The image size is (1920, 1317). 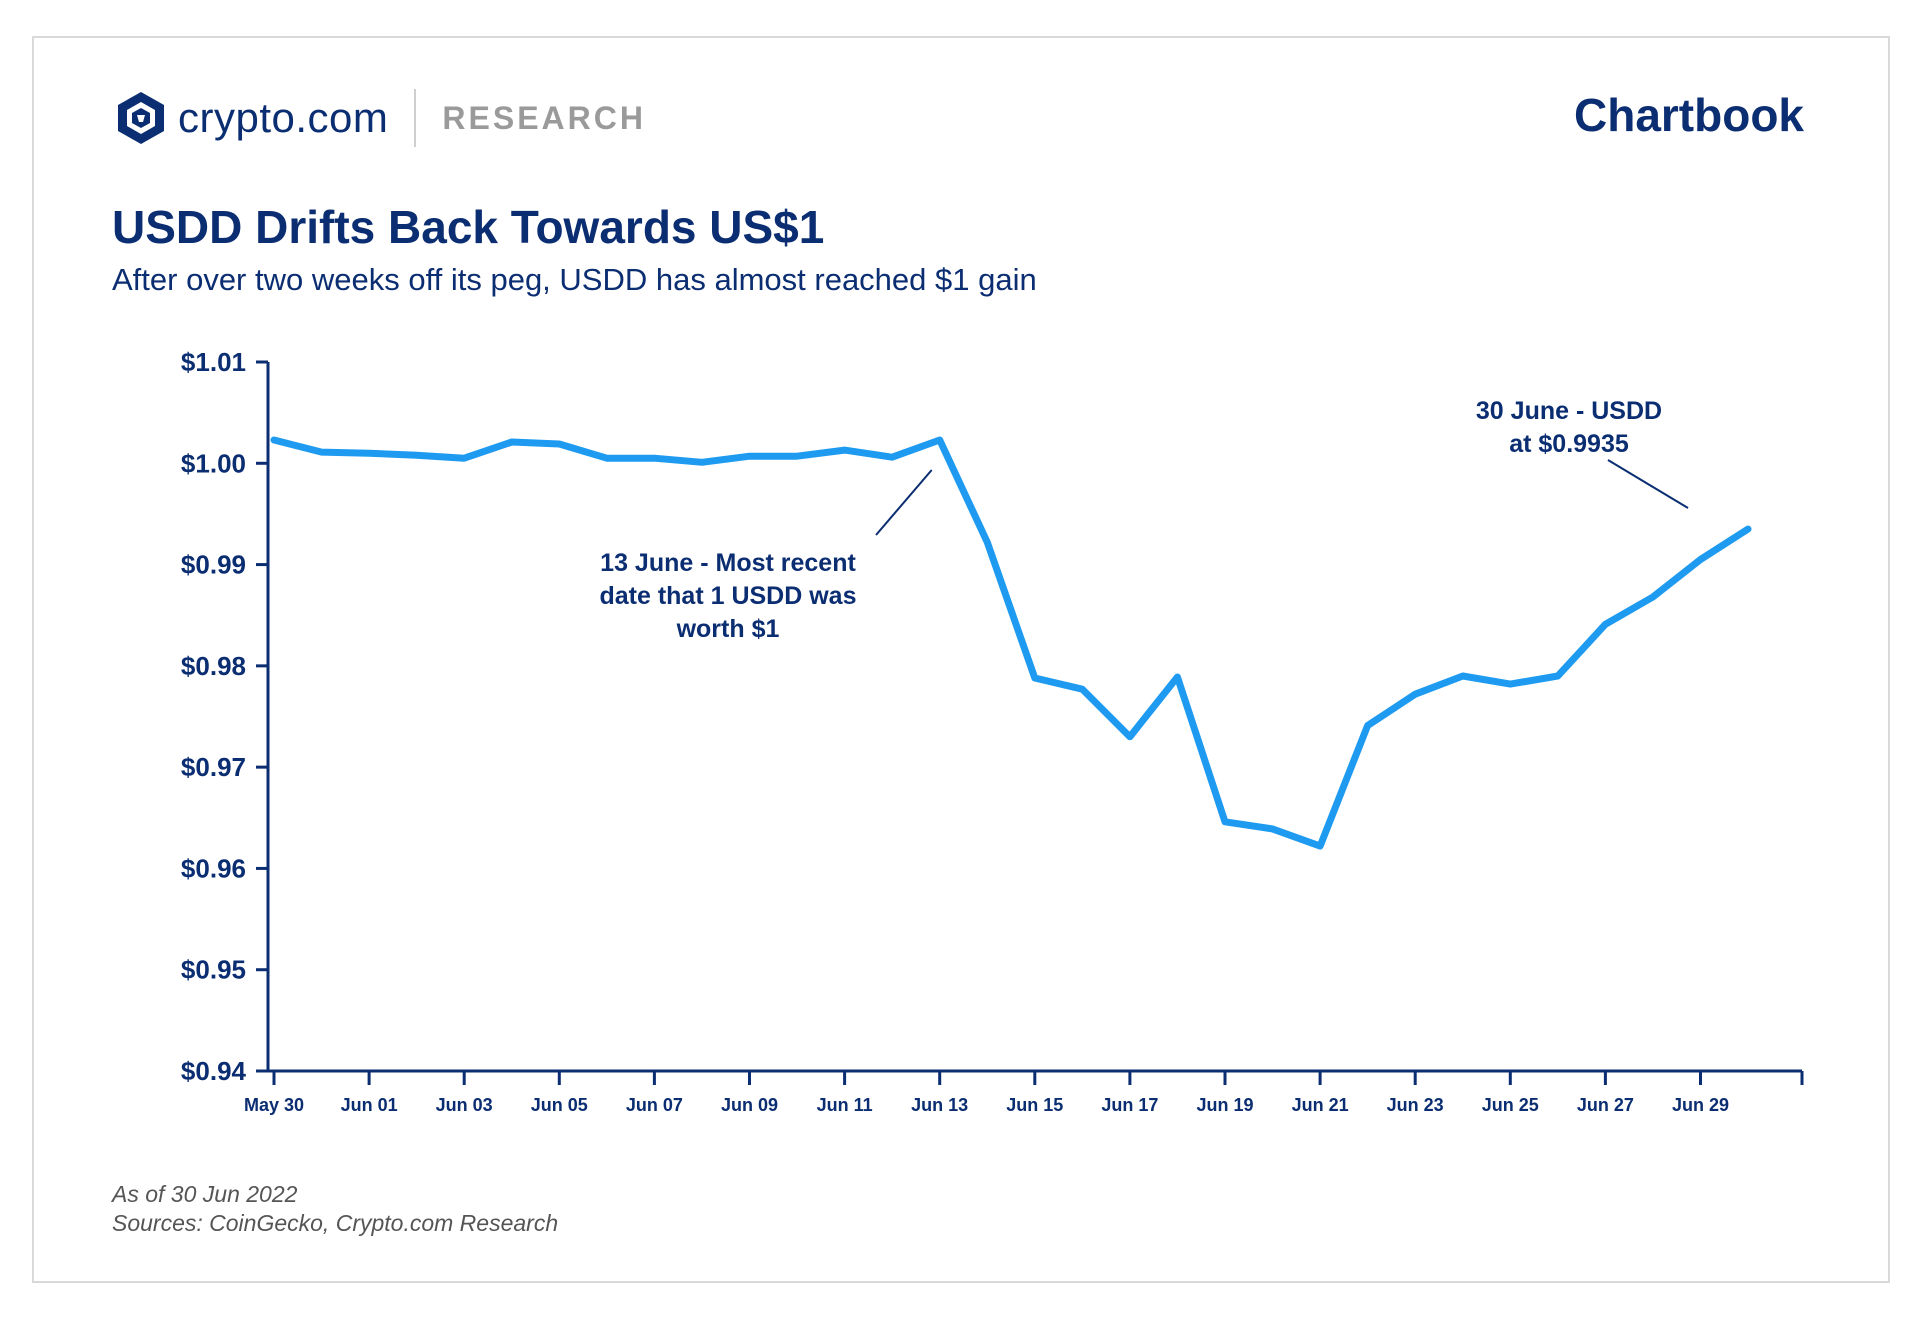 I want to click on chartbook-label: Chartbook, so click(x=1689, y=115).